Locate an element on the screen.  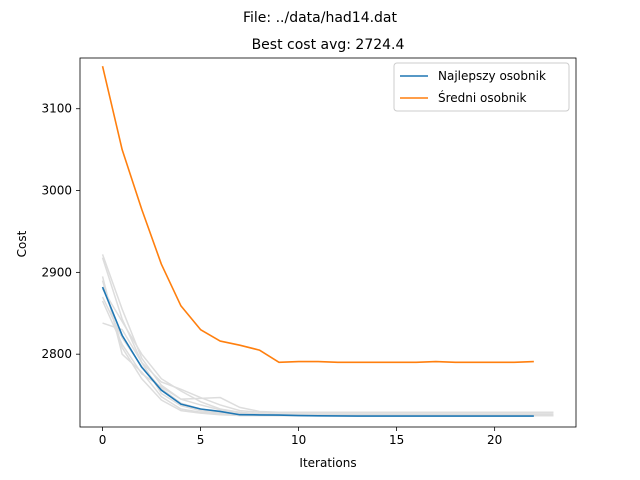
x-axis-label: Iterations is located at coordinates (327, 463).